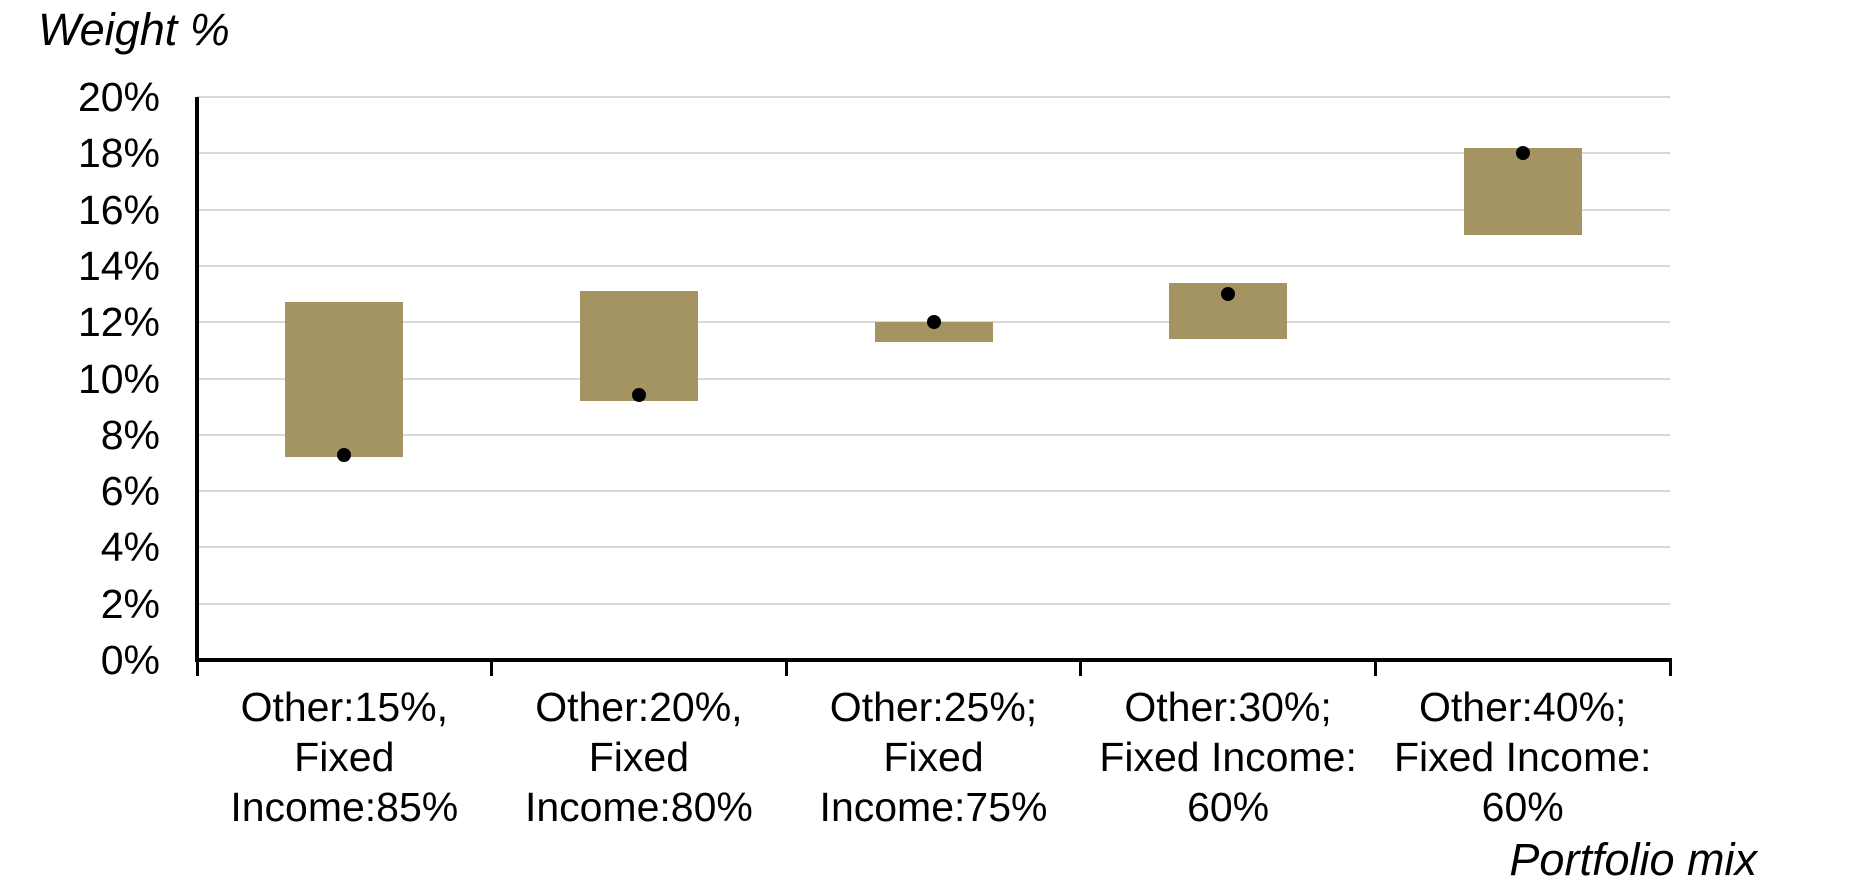  Describe the element at coordinates (1522, 757) in the screenshot. I see `x-category-label: Other:40%; Fixed Income: 60%` at that location.